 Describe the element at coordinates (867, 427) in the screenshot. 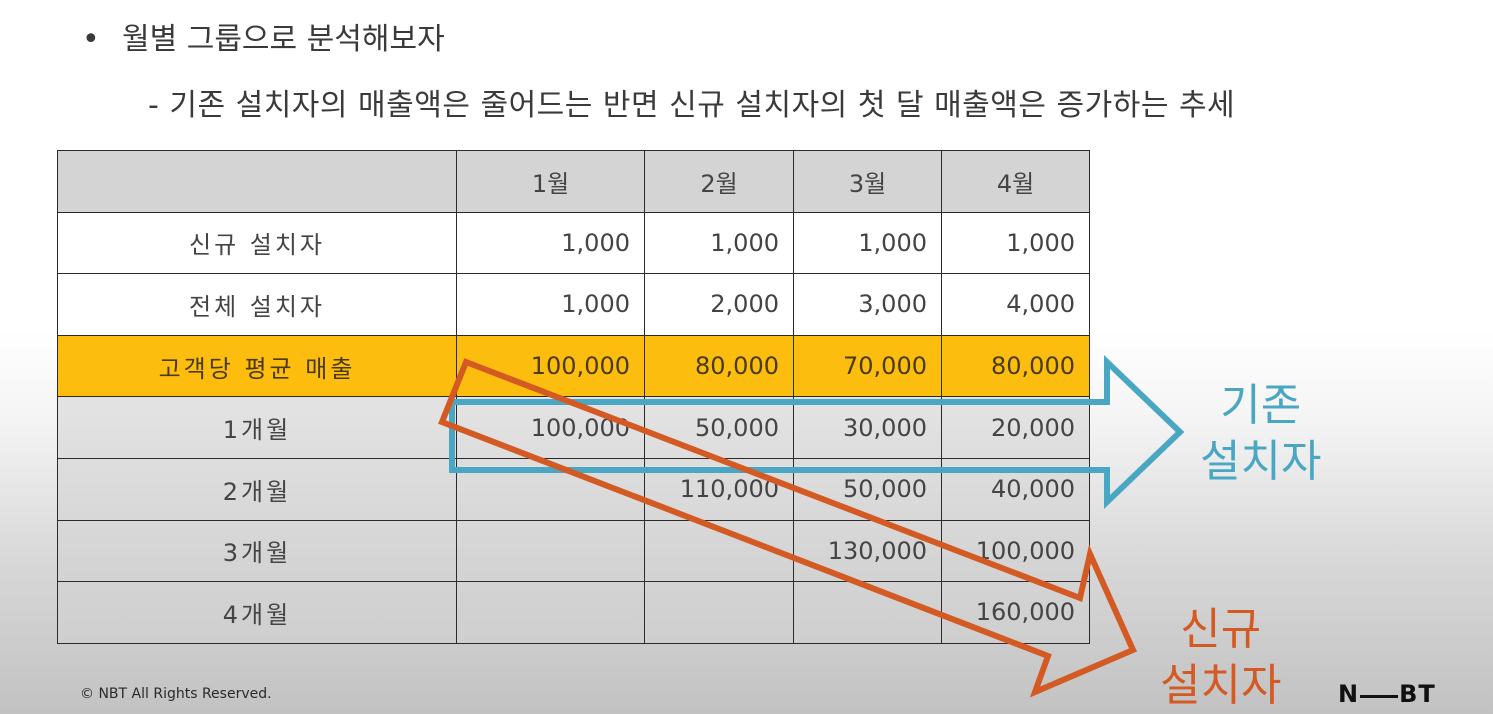

I see `table-cell: 30,000` at that location.